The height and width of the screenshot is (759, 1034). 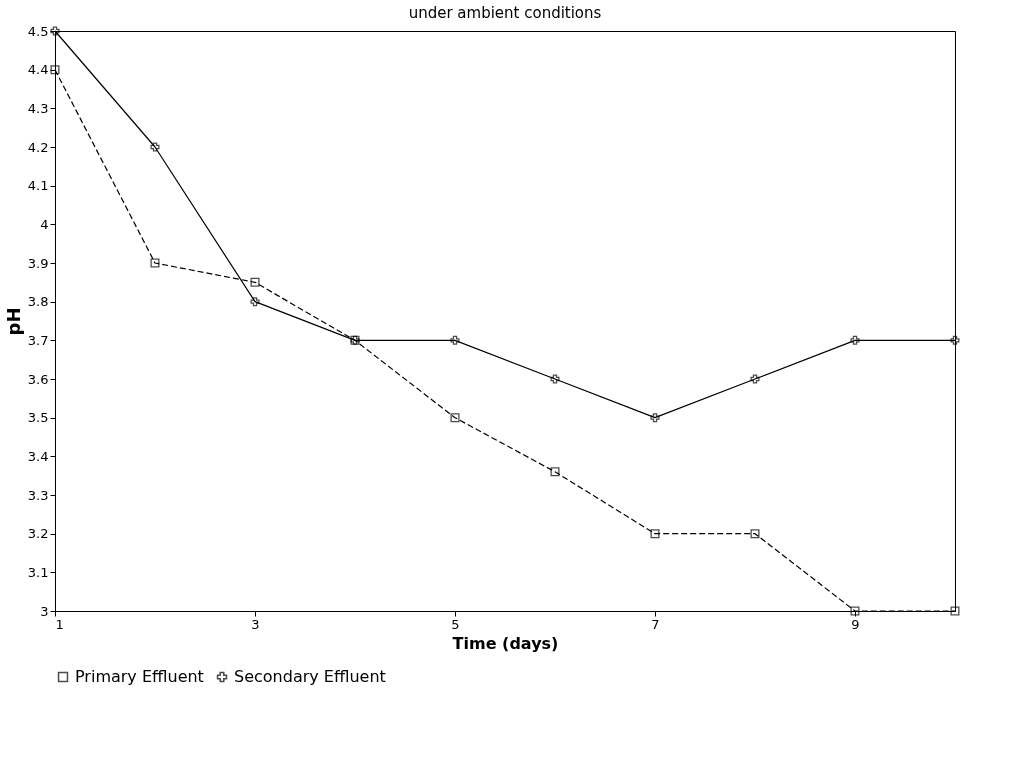 What do you see at coordinates (38, 70) in the screenshot?
I see `y-tick-label: 4.4` at bounding box center [38, 70].